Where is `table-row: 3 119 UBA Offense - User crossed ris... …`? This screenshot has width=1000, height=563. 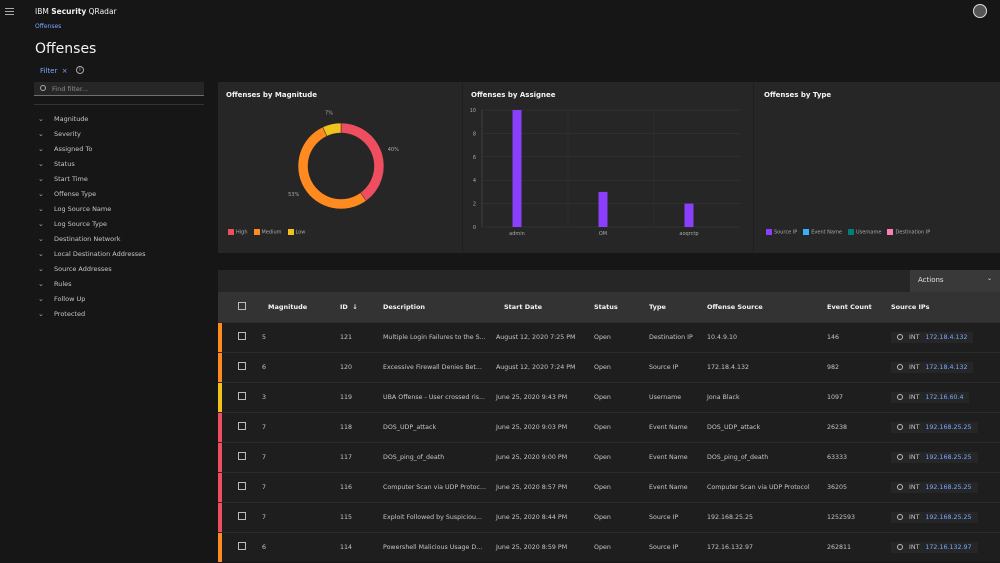
table-row: 3 119 UBA Offense - User crossed ris... … is located at coordinates (609, 396).